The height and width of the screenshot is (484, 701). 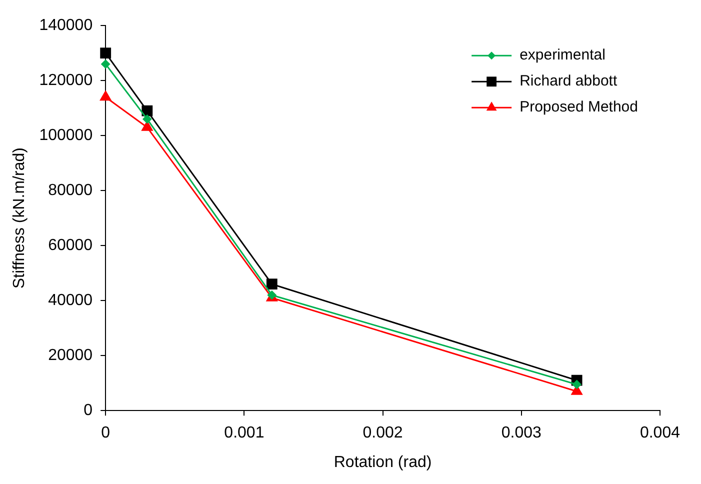 I want to click on x-tick-label: 0.002, so click(x=382, y=433).